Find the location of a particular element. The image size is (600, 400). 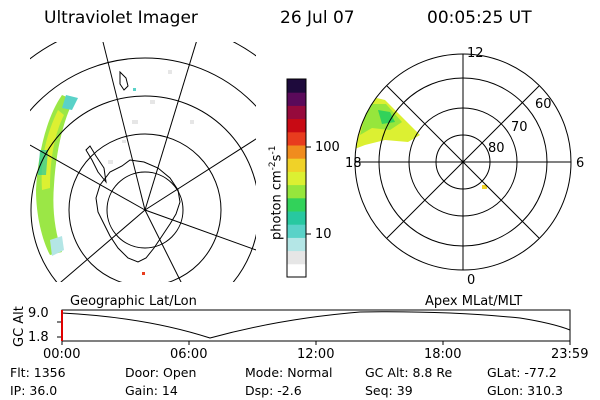

altitude-ytick-high: 9.0 is located at coordinates (38, 313).